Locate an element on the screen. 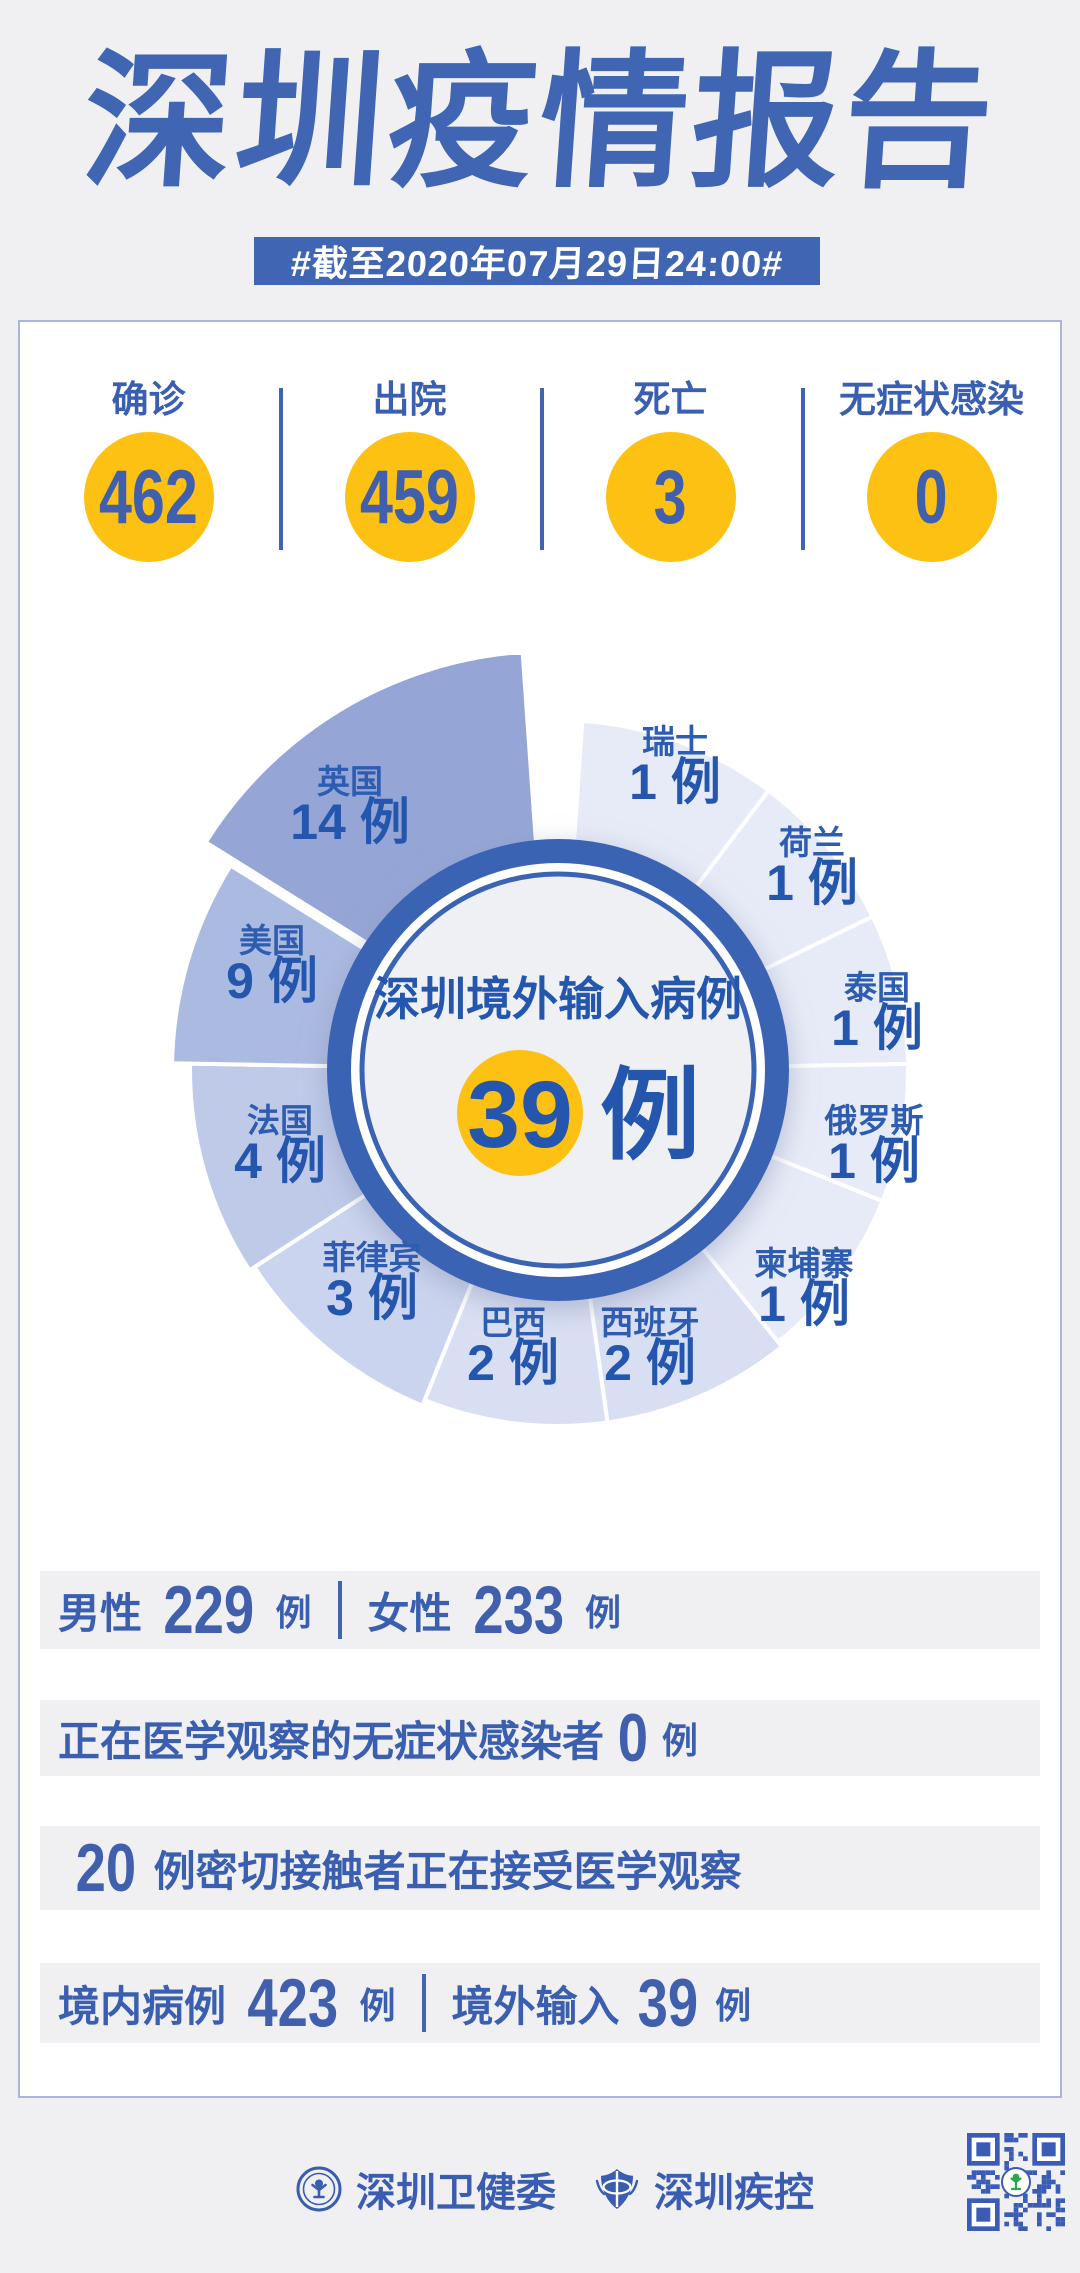 This screenshot has height=2273, width=1080. as-of-date-badge: #截至2020年07月29日24:00# is located at coordinates (537, 261).